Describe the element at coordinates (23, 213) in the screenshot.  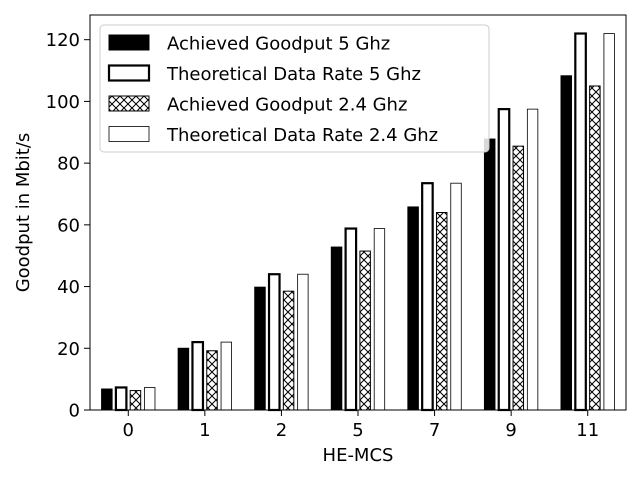
I see `y-axis-label: Goodput in Mbit/s` at that location.